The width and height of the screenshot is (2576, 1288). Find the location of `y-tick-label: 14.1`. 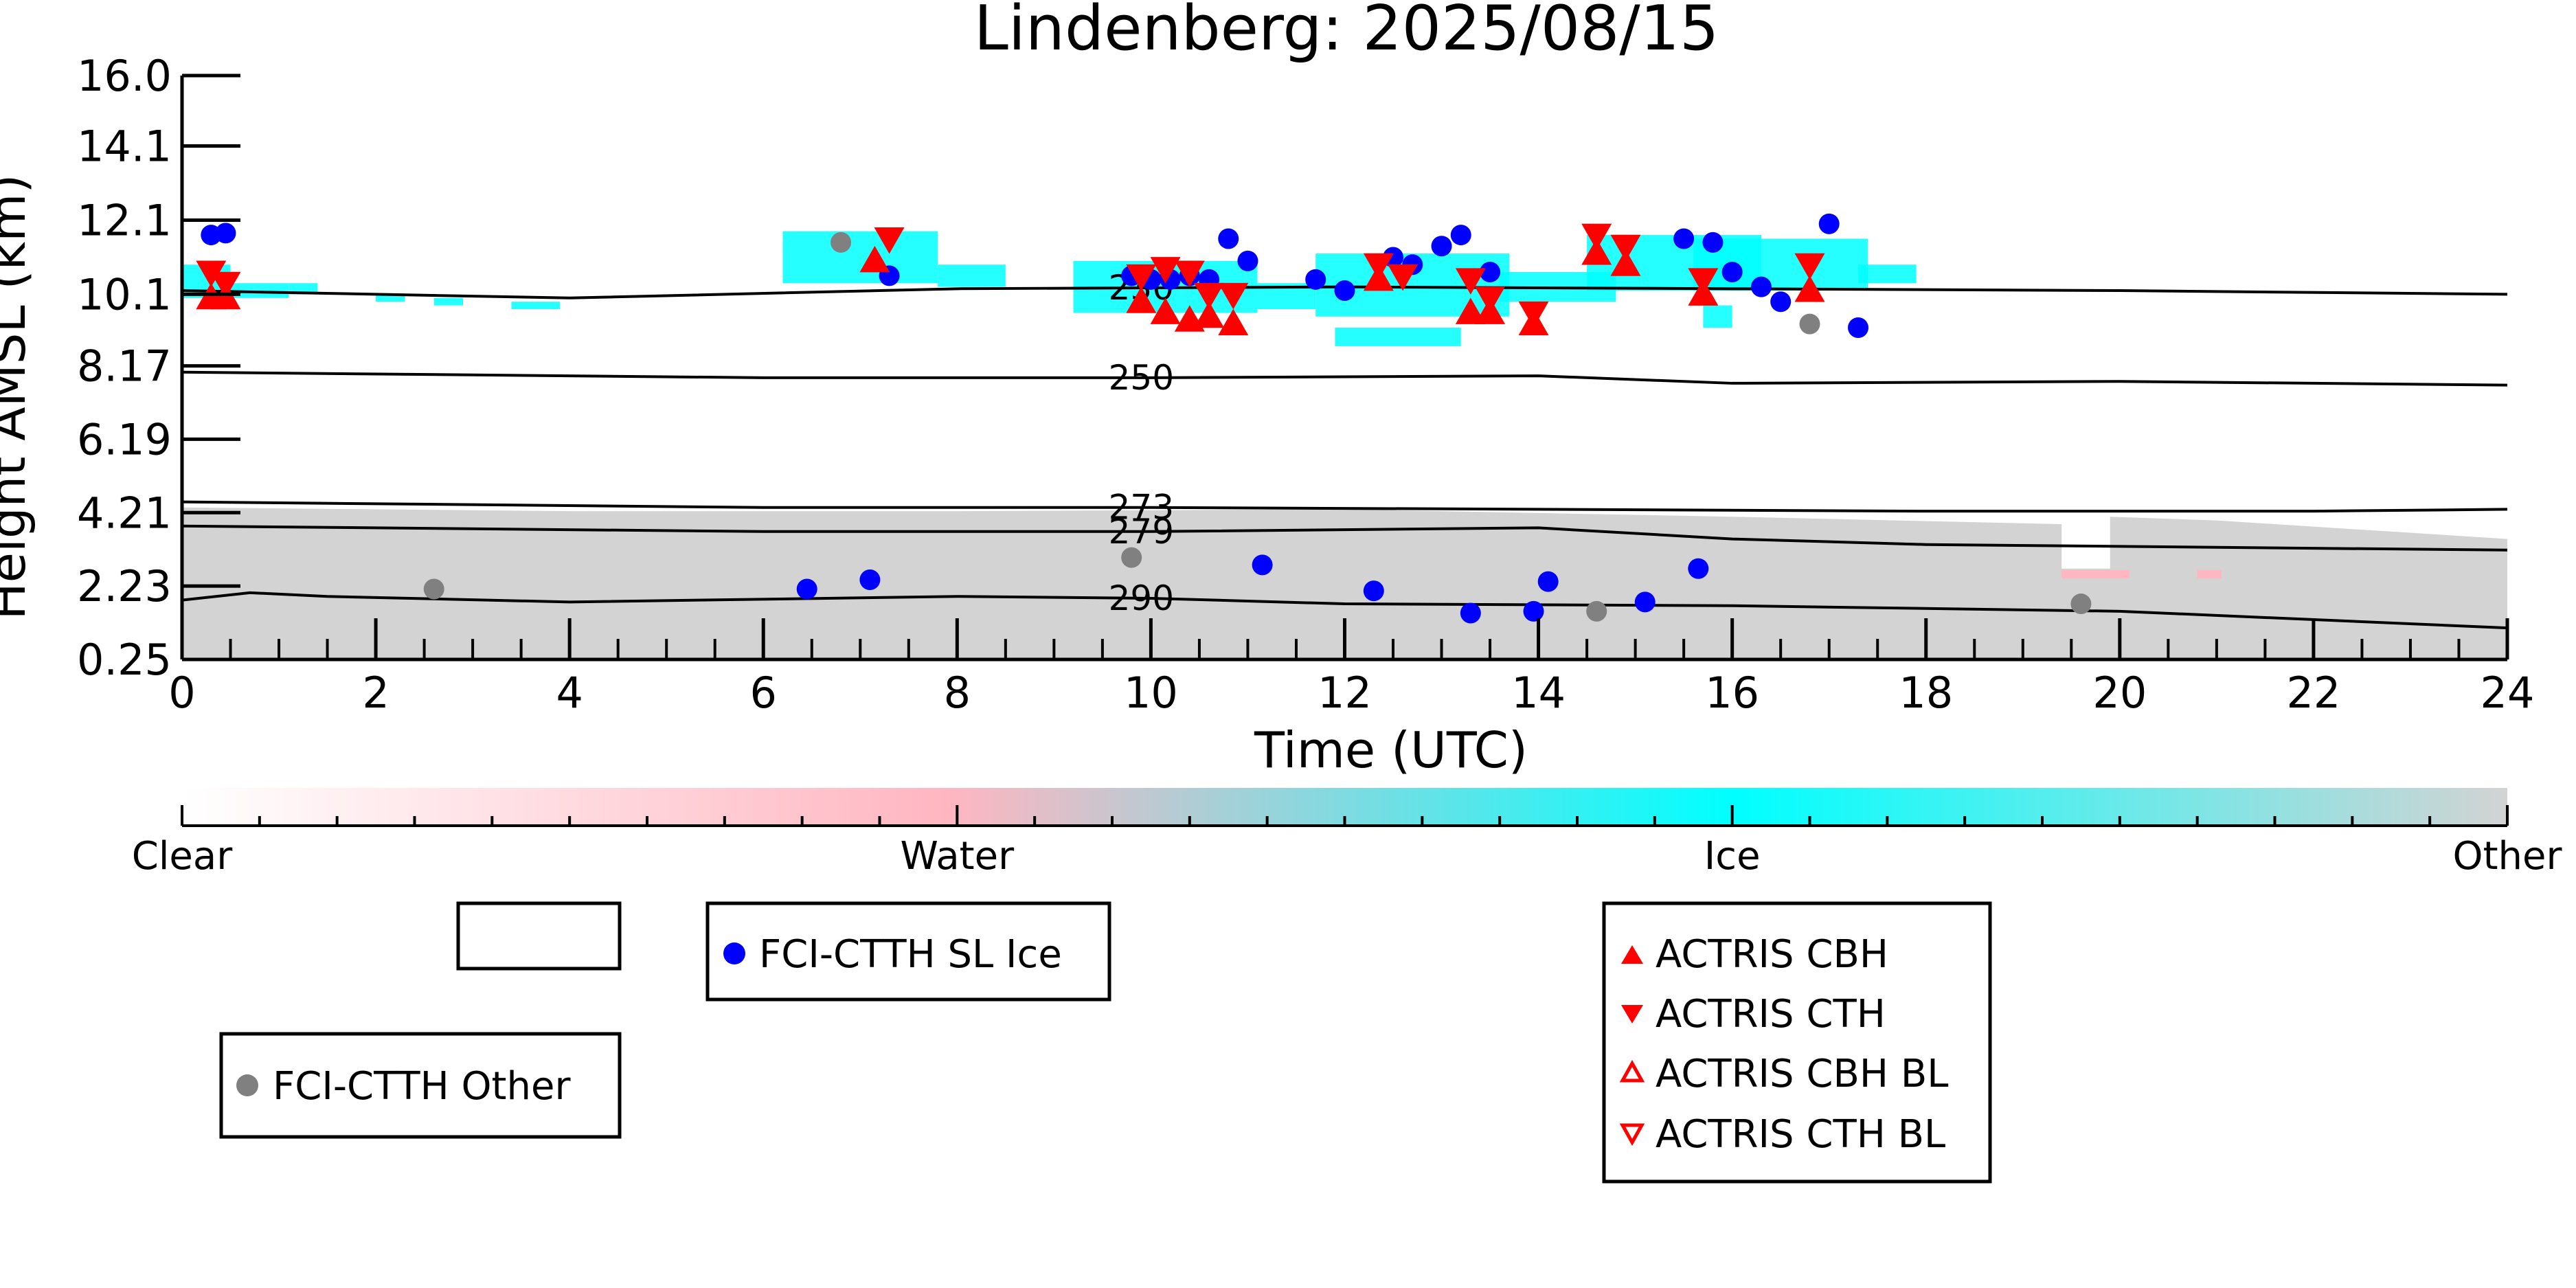

y-tick-label: 14.1 is located at coordinates (124, 147).